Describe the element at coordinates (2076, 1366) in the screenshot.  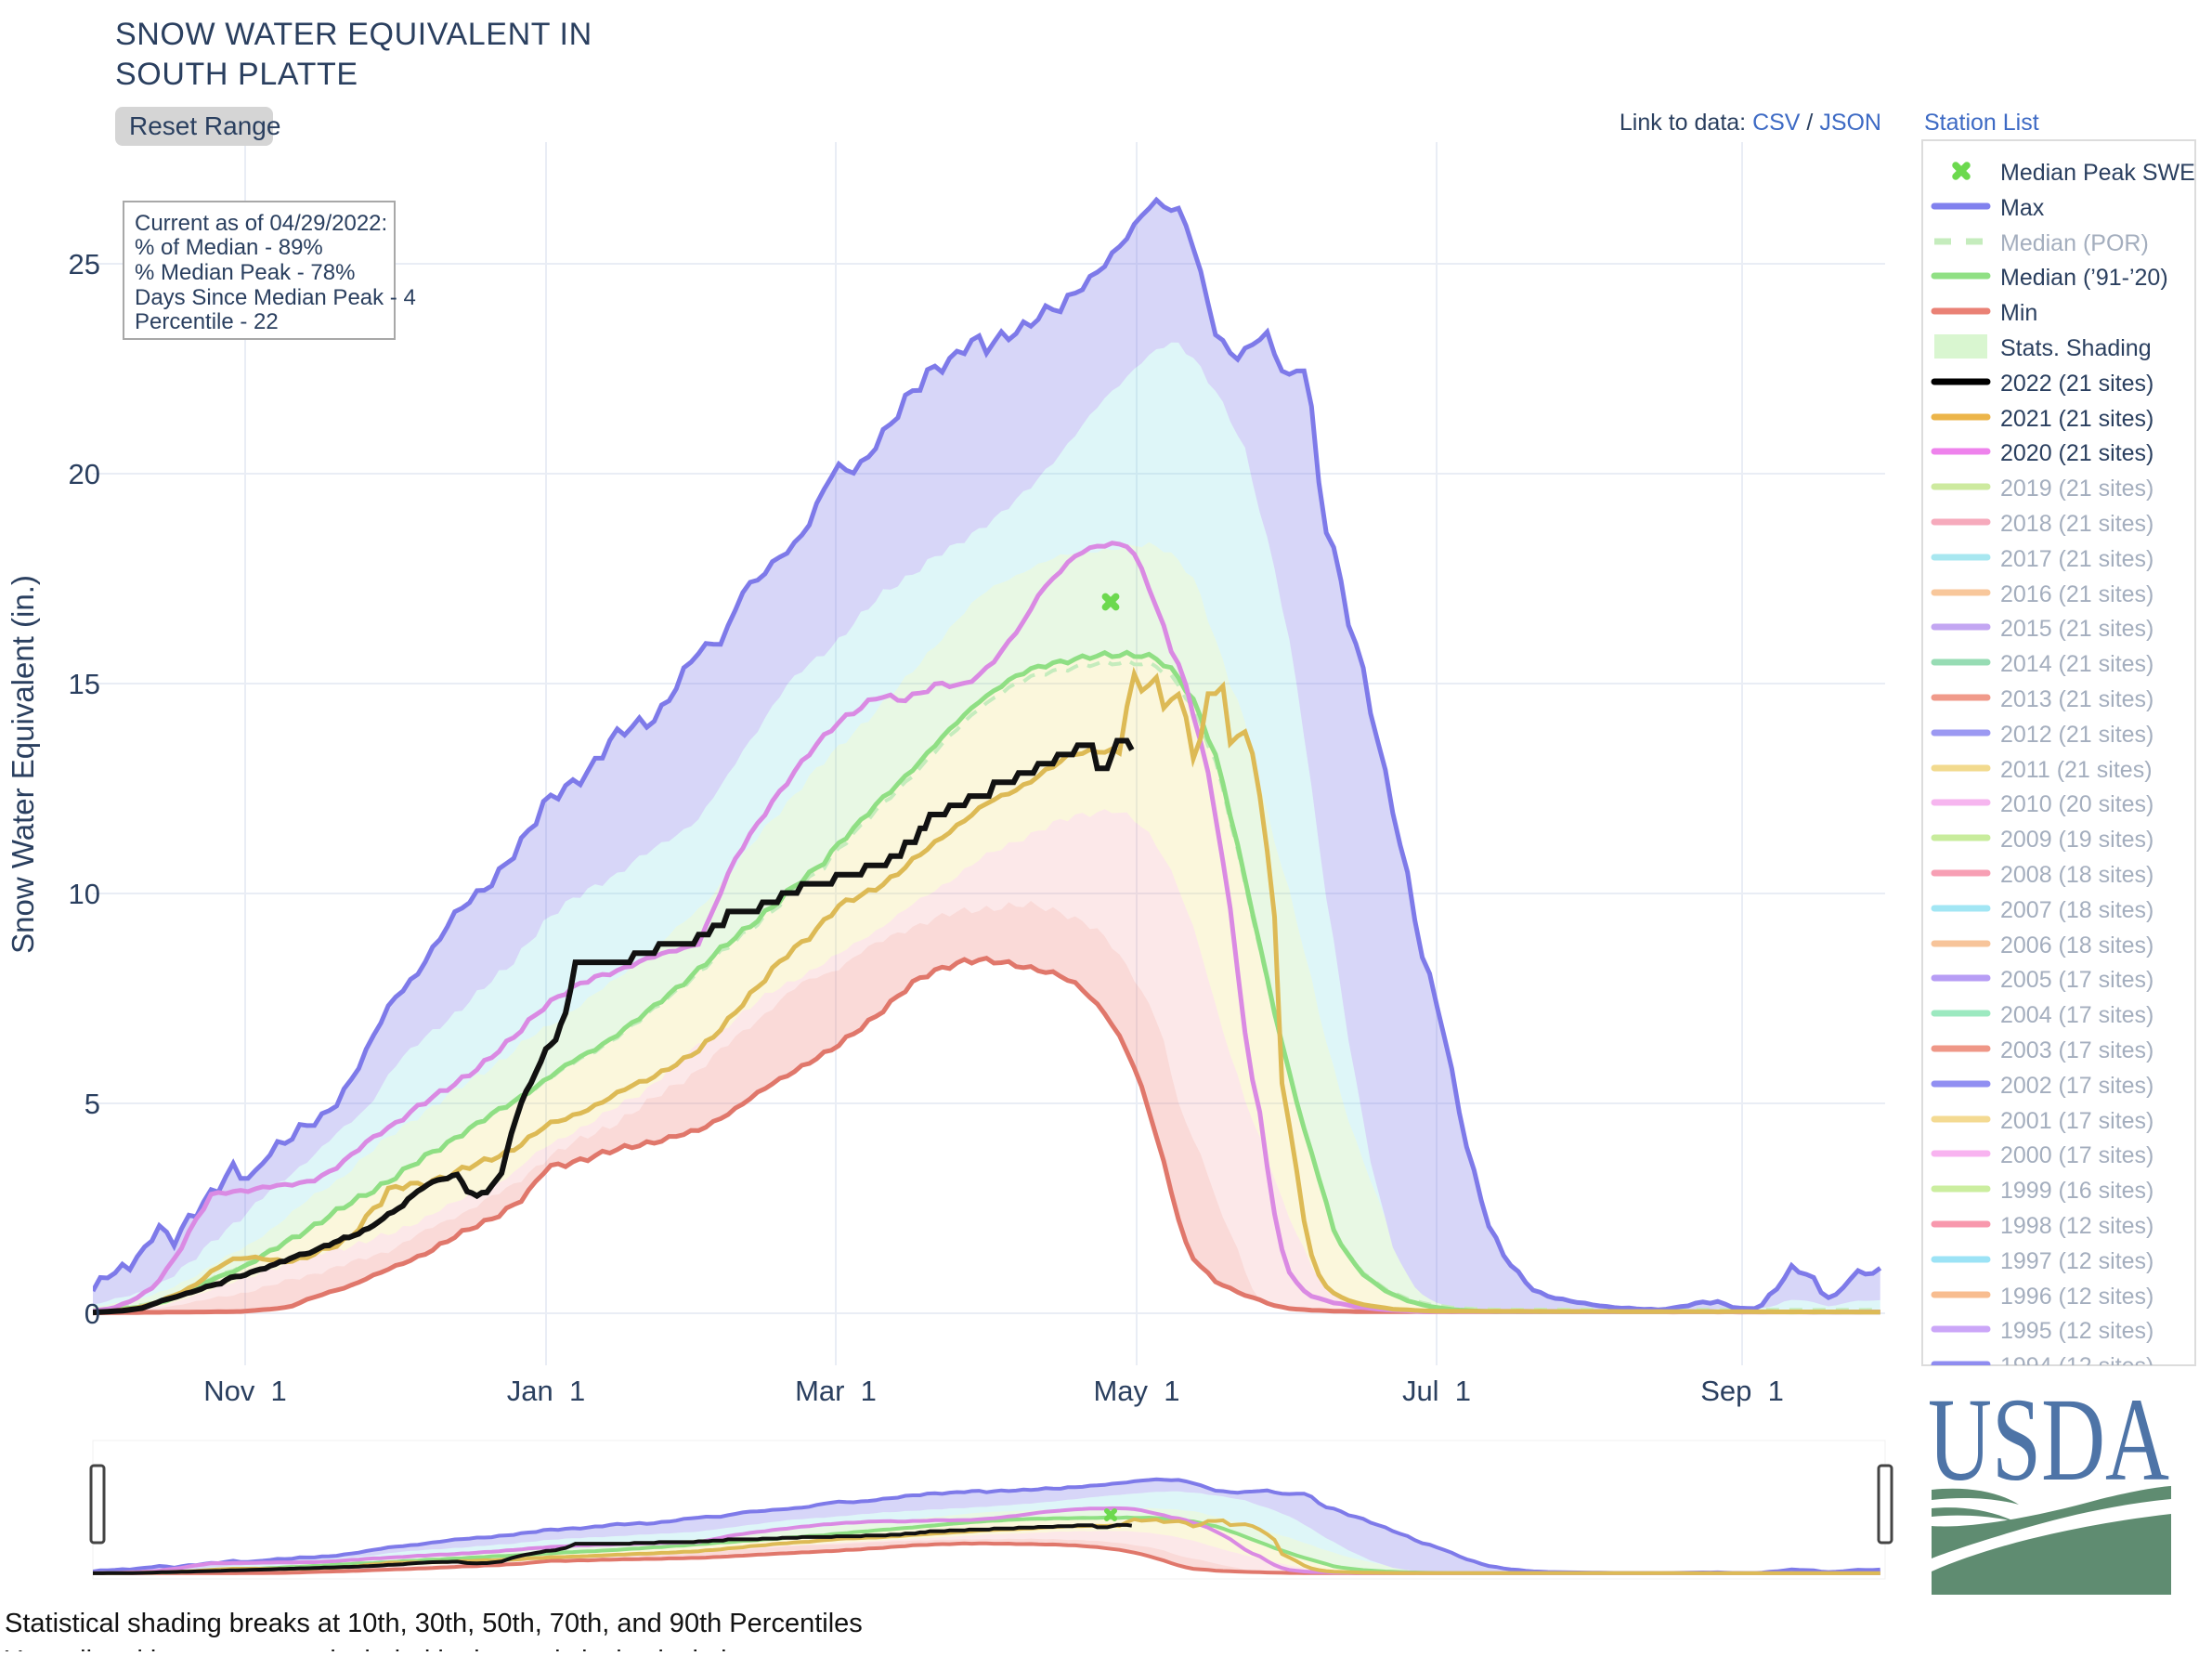
I see `svg-text: 1994 (12 sites)` at that location.